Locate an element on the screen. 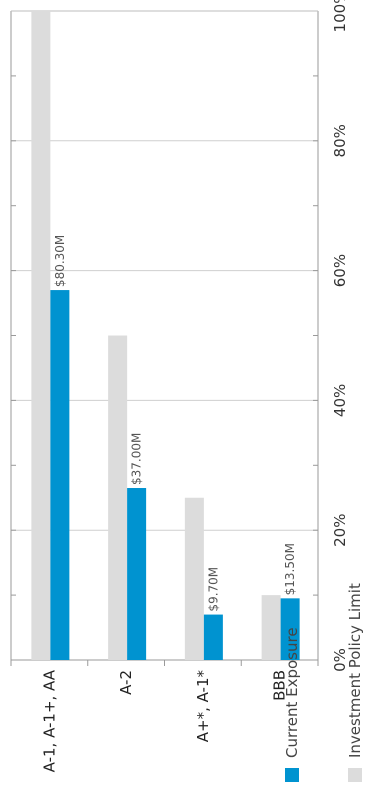  value-tick-label: 40% is located at coordinates (340, 400).